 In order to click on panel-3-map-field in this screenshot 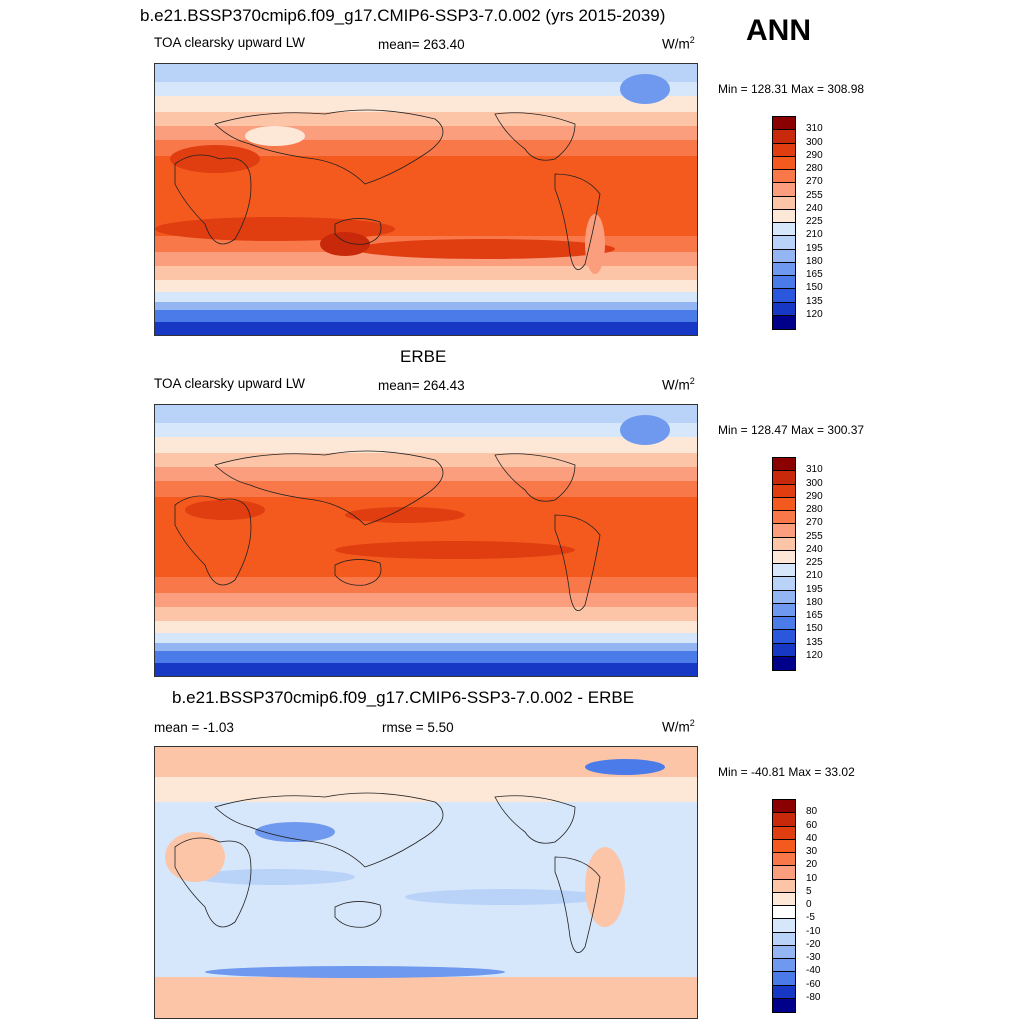, I will do `click(426, 882)`.